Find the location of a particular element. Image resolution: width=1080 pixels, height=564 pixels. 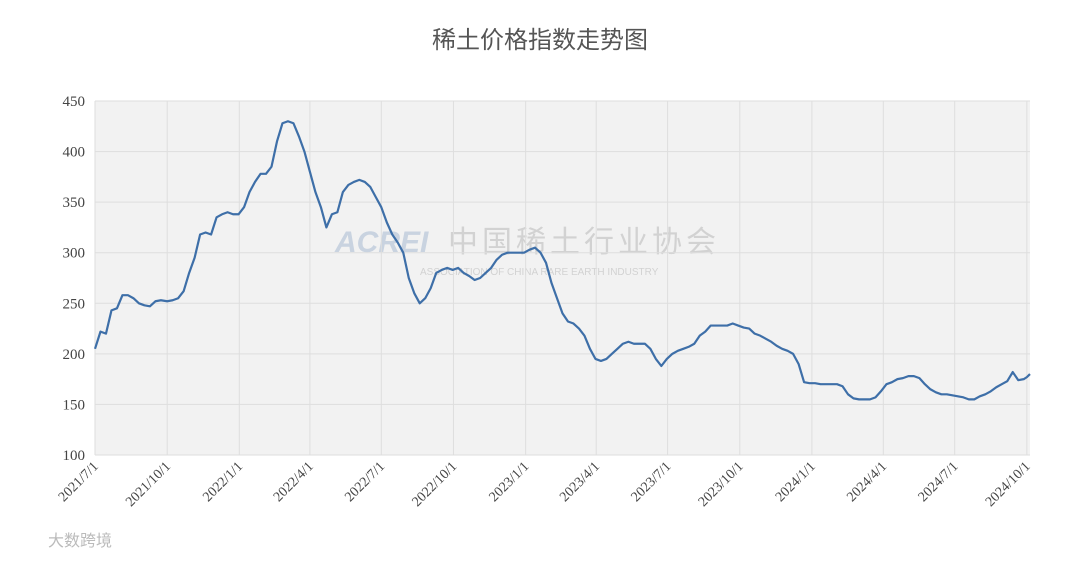

source-mark: 大数跨境 is located at coordinates (80, 540).